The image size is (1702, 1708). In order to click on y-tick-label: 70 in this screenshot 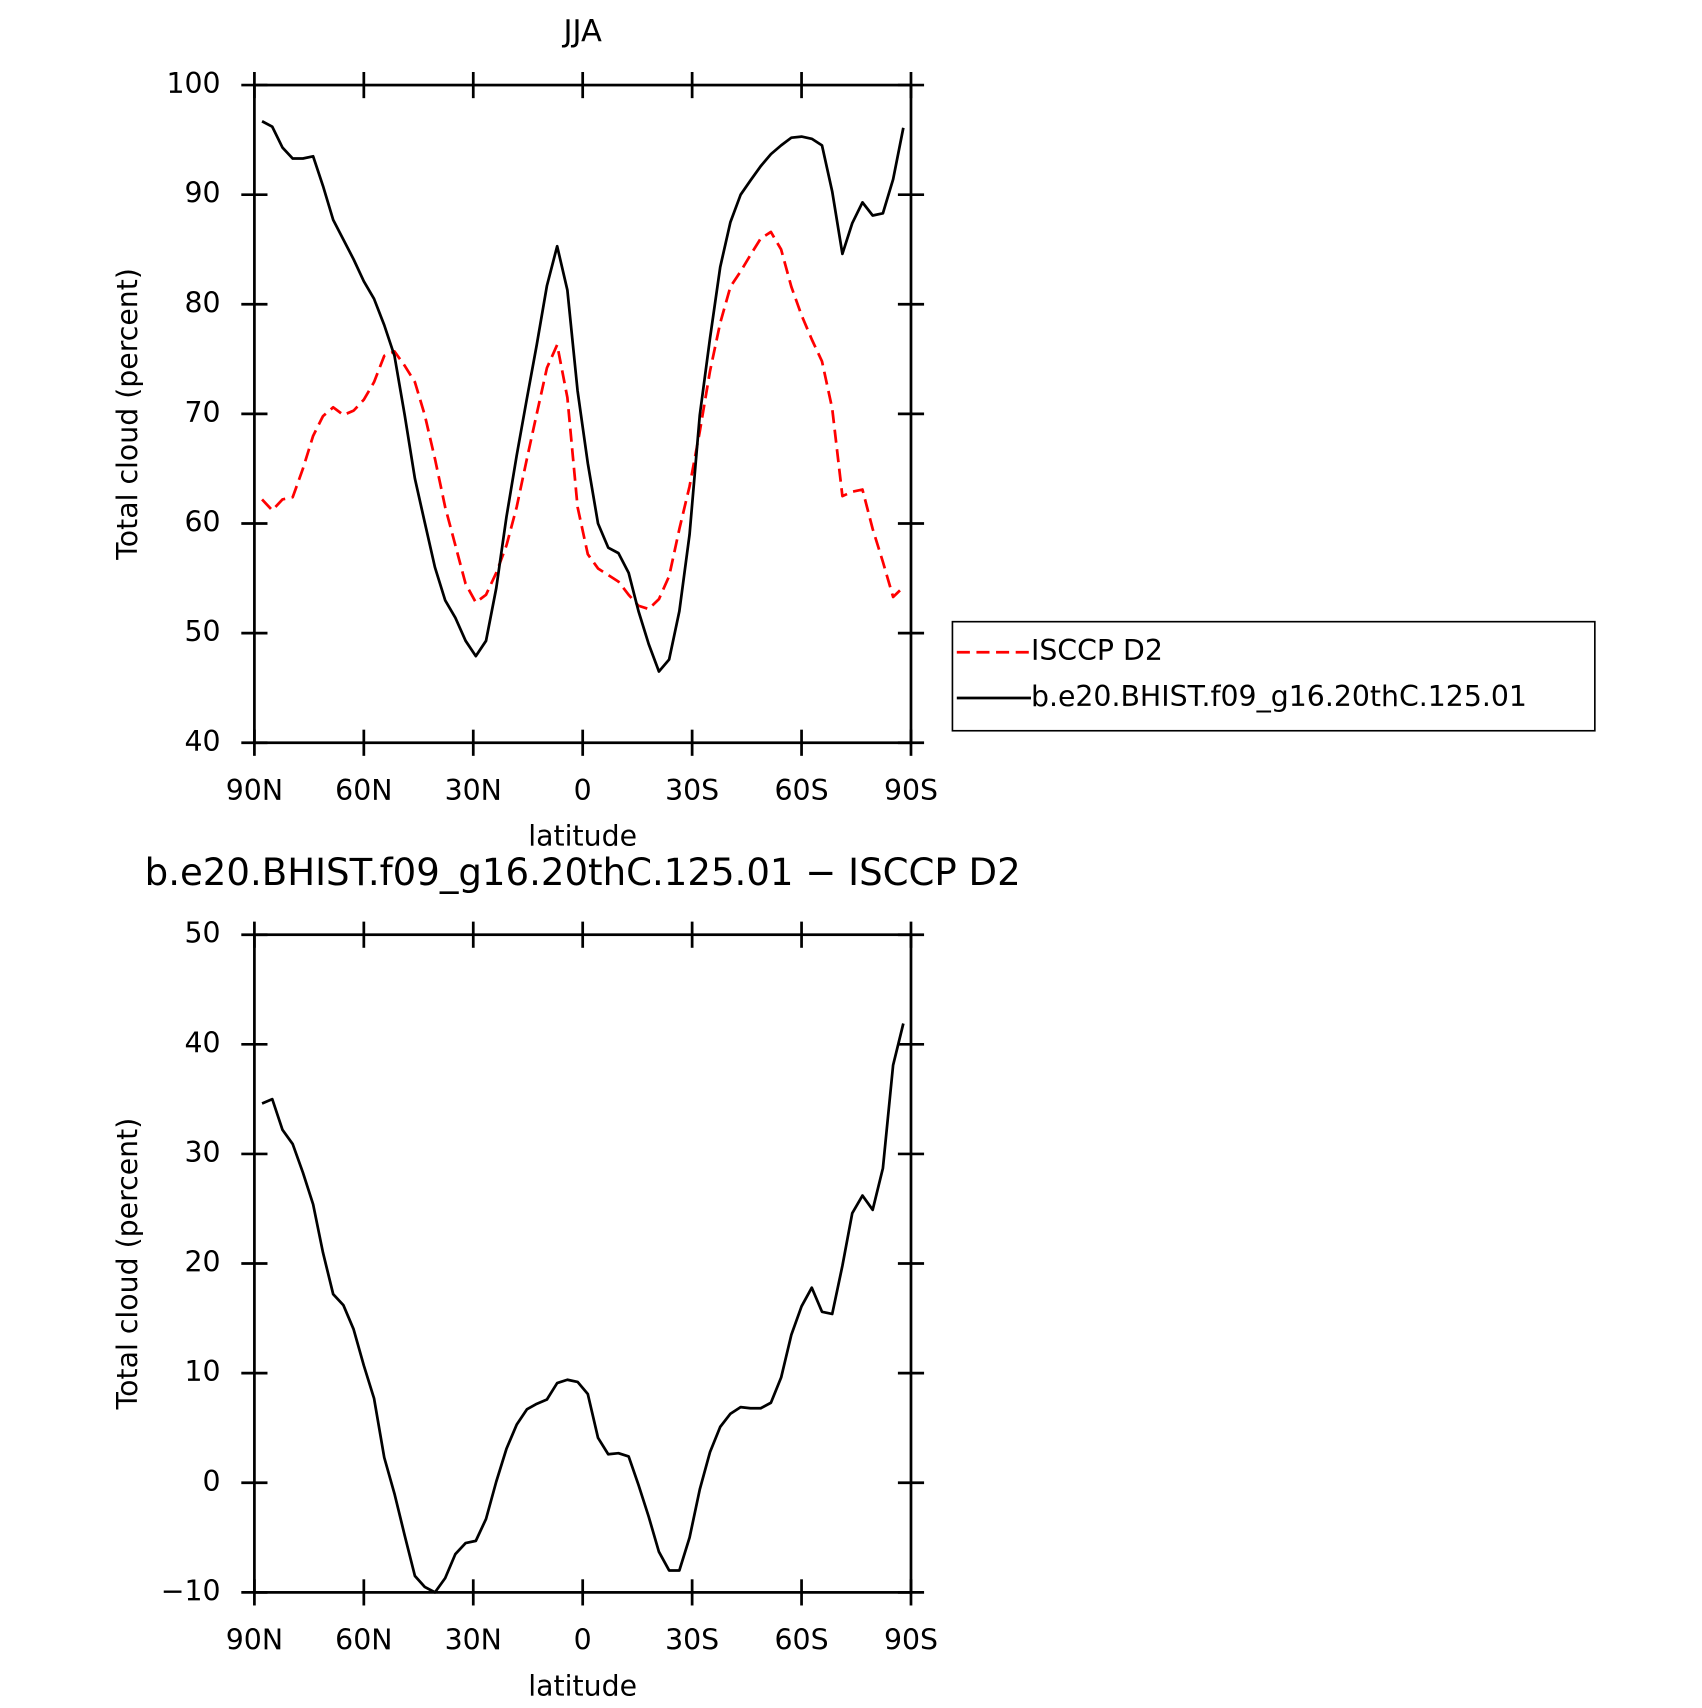, I will do `click(203, 412)`.